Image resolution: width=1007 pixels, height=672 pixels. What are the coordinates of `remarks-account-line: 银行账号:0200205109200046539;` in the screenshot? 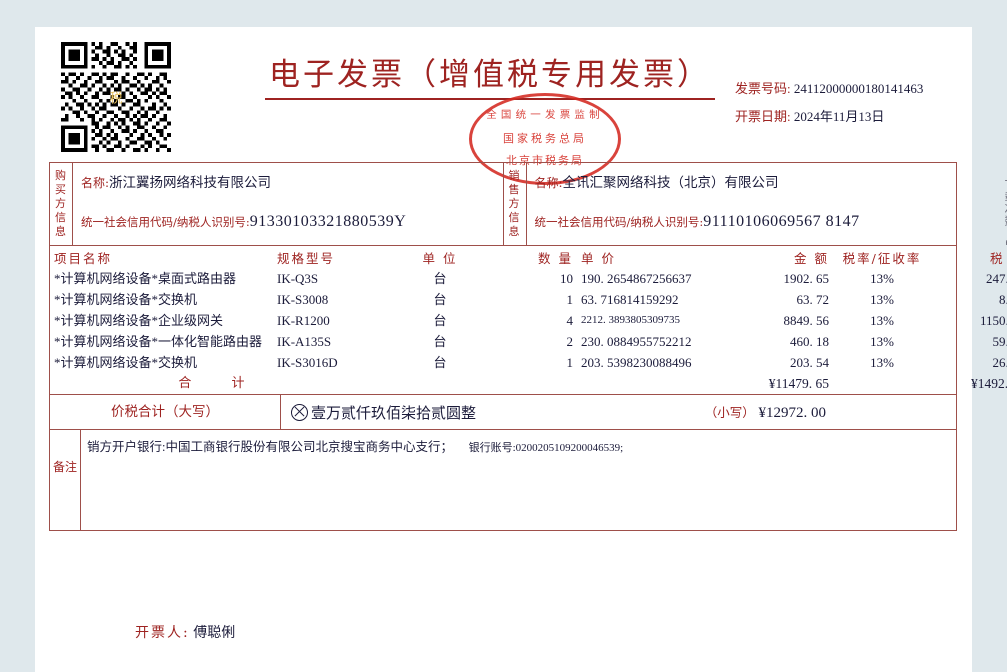 It's located at (546, 448).